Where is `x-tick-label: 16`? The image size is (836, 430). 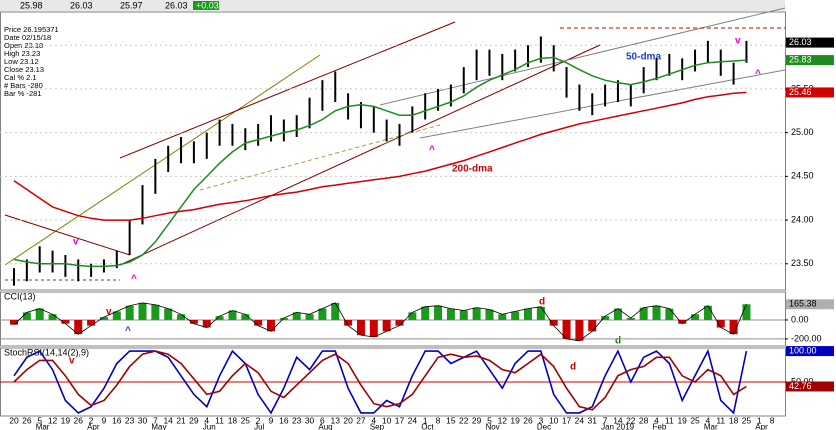
x-tick-label: 16 is located at coordinates (117, 420).